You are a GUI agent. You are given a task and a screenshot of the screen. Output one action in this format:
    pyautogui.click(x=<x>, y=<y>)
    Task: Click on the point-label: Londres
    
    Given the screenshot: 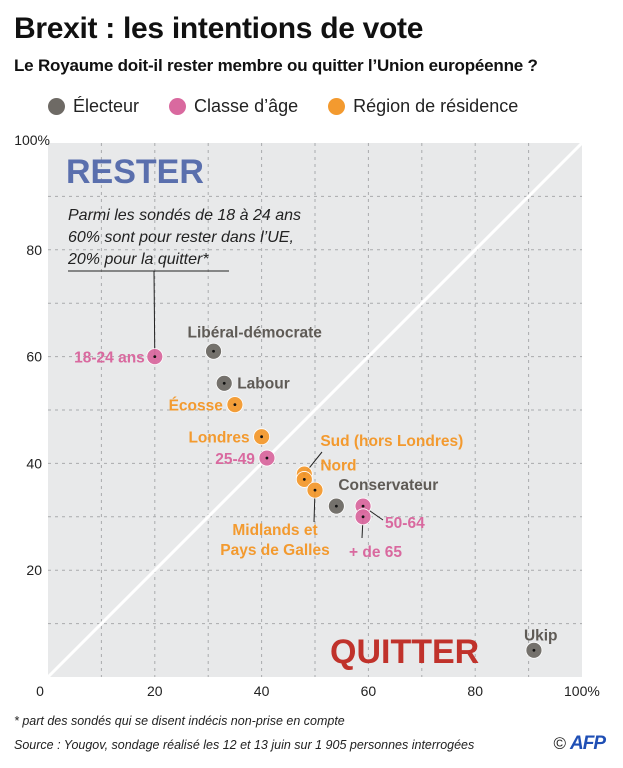 What is the action you would take?
    pyautogui.click(x=218, y=438)
    